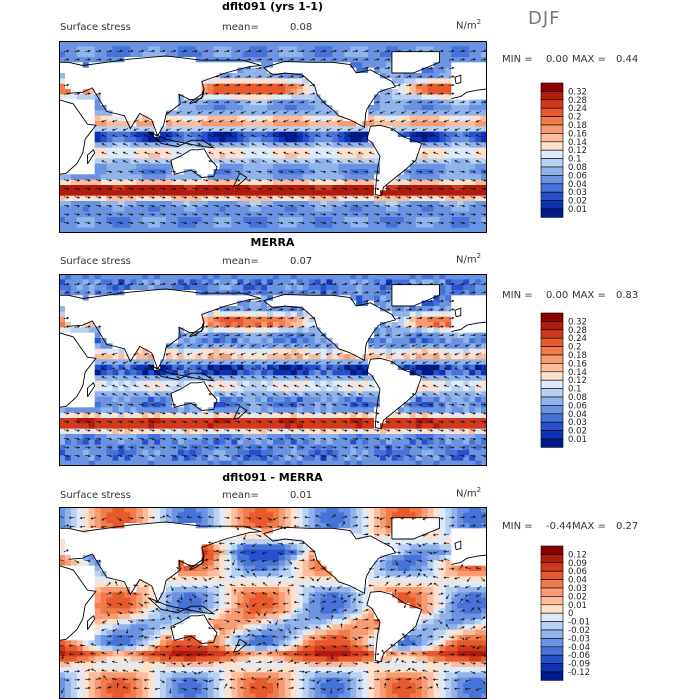  Describe the element at coordinates (577, 572) in the screenshot. I see `colorbar-tick-label: 0.06` at that location.